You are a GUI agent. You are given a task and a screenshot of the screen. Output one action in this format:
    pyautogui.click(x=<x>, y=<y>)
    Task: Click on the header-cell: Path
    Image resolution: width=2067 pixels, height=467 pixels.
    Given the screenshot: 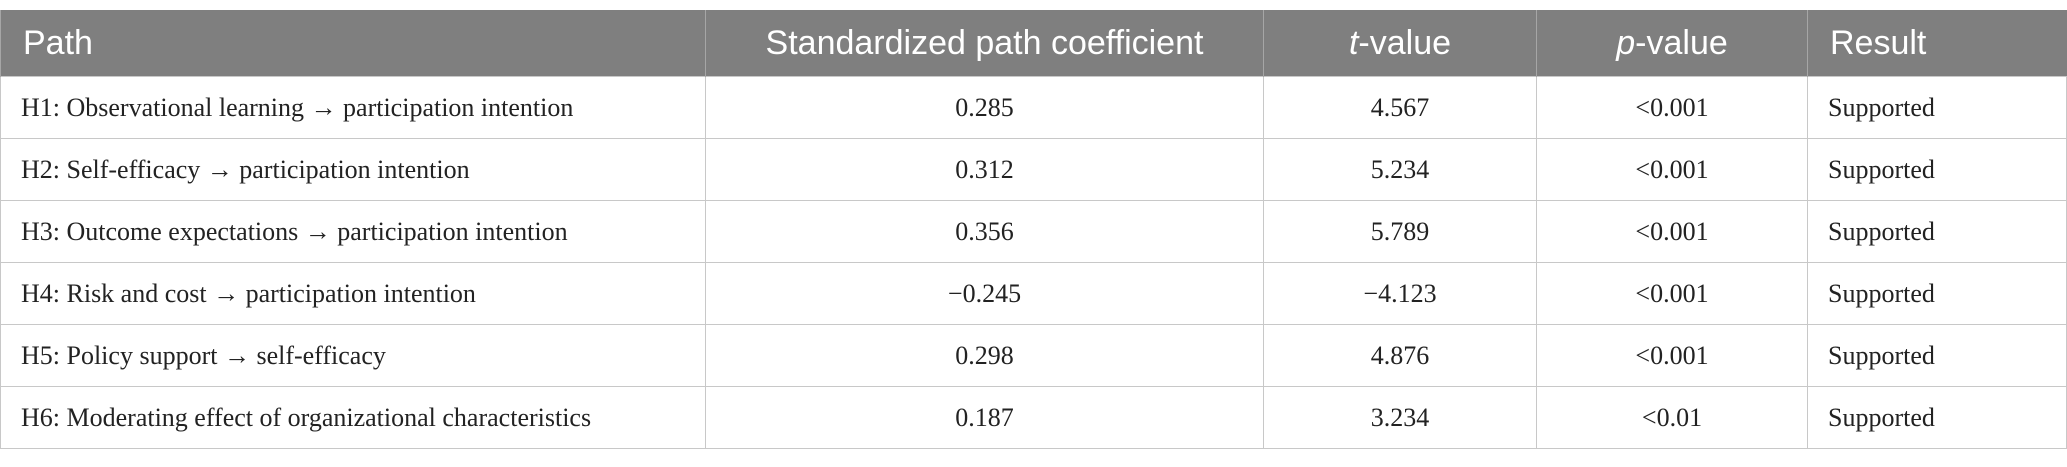 What is the action you would take?
    pyautogui.click(x=353, y=43)
    